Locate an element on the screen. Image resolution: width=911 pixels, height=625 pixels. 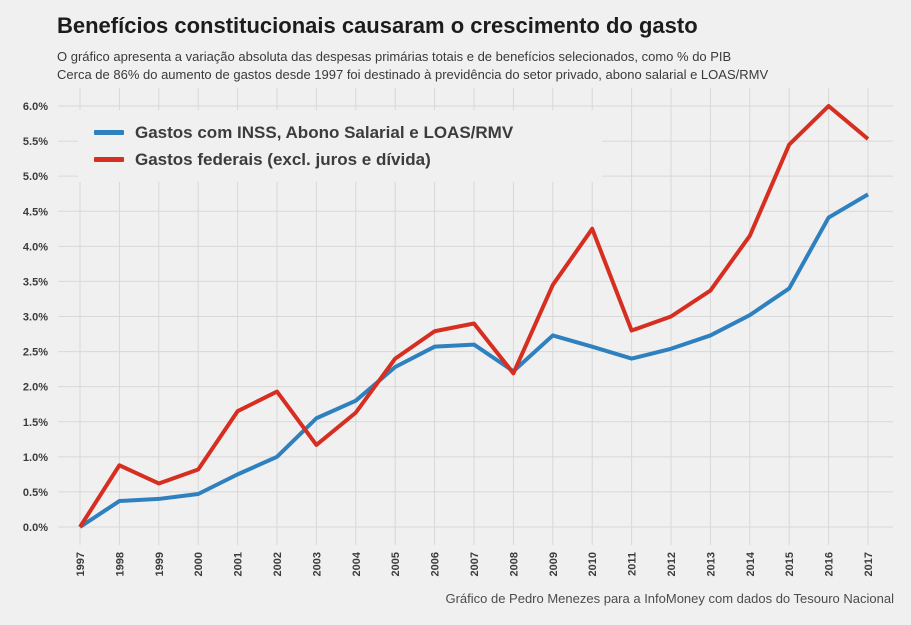
x-tick-label: 2001 is located at coordinates (239, 564).